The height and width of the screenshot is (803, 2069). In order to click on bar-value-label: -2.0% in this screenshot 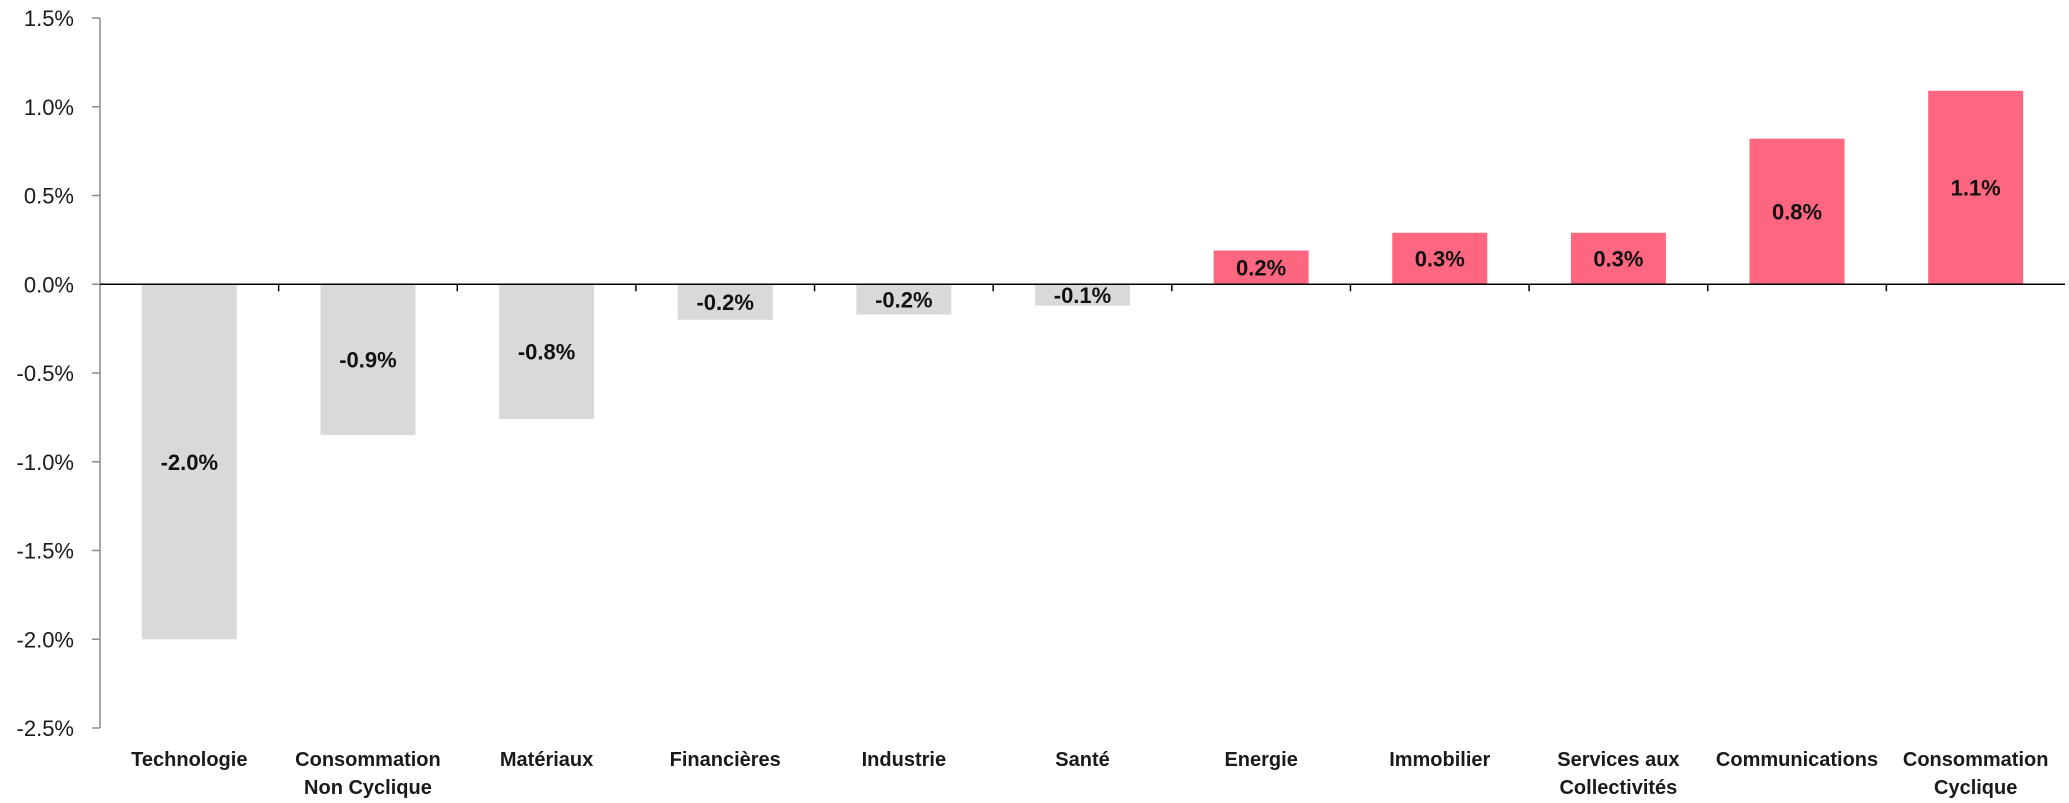, I will do `click(189, 462)`.